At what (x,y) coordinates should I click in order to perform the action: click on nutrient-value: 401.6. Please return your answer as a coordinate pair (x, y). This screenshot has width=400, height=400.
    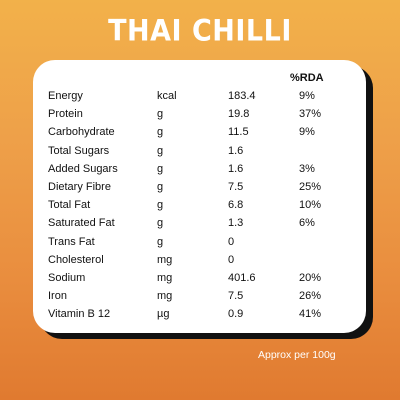
    Looking at the image, I should click on (242, 278).